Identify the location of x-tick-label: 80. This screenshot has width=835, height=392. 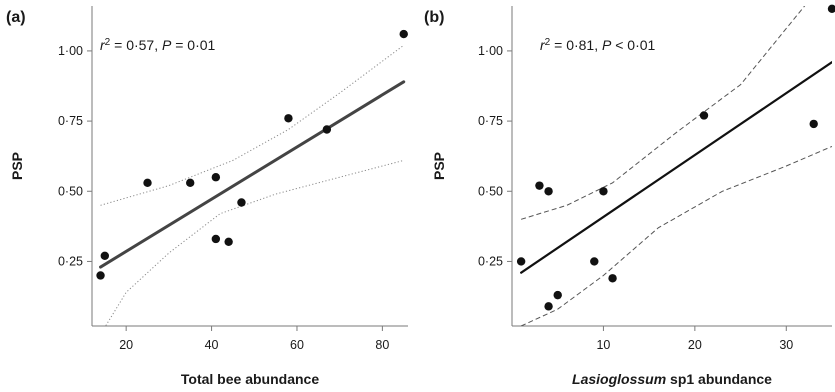
(382, 345).